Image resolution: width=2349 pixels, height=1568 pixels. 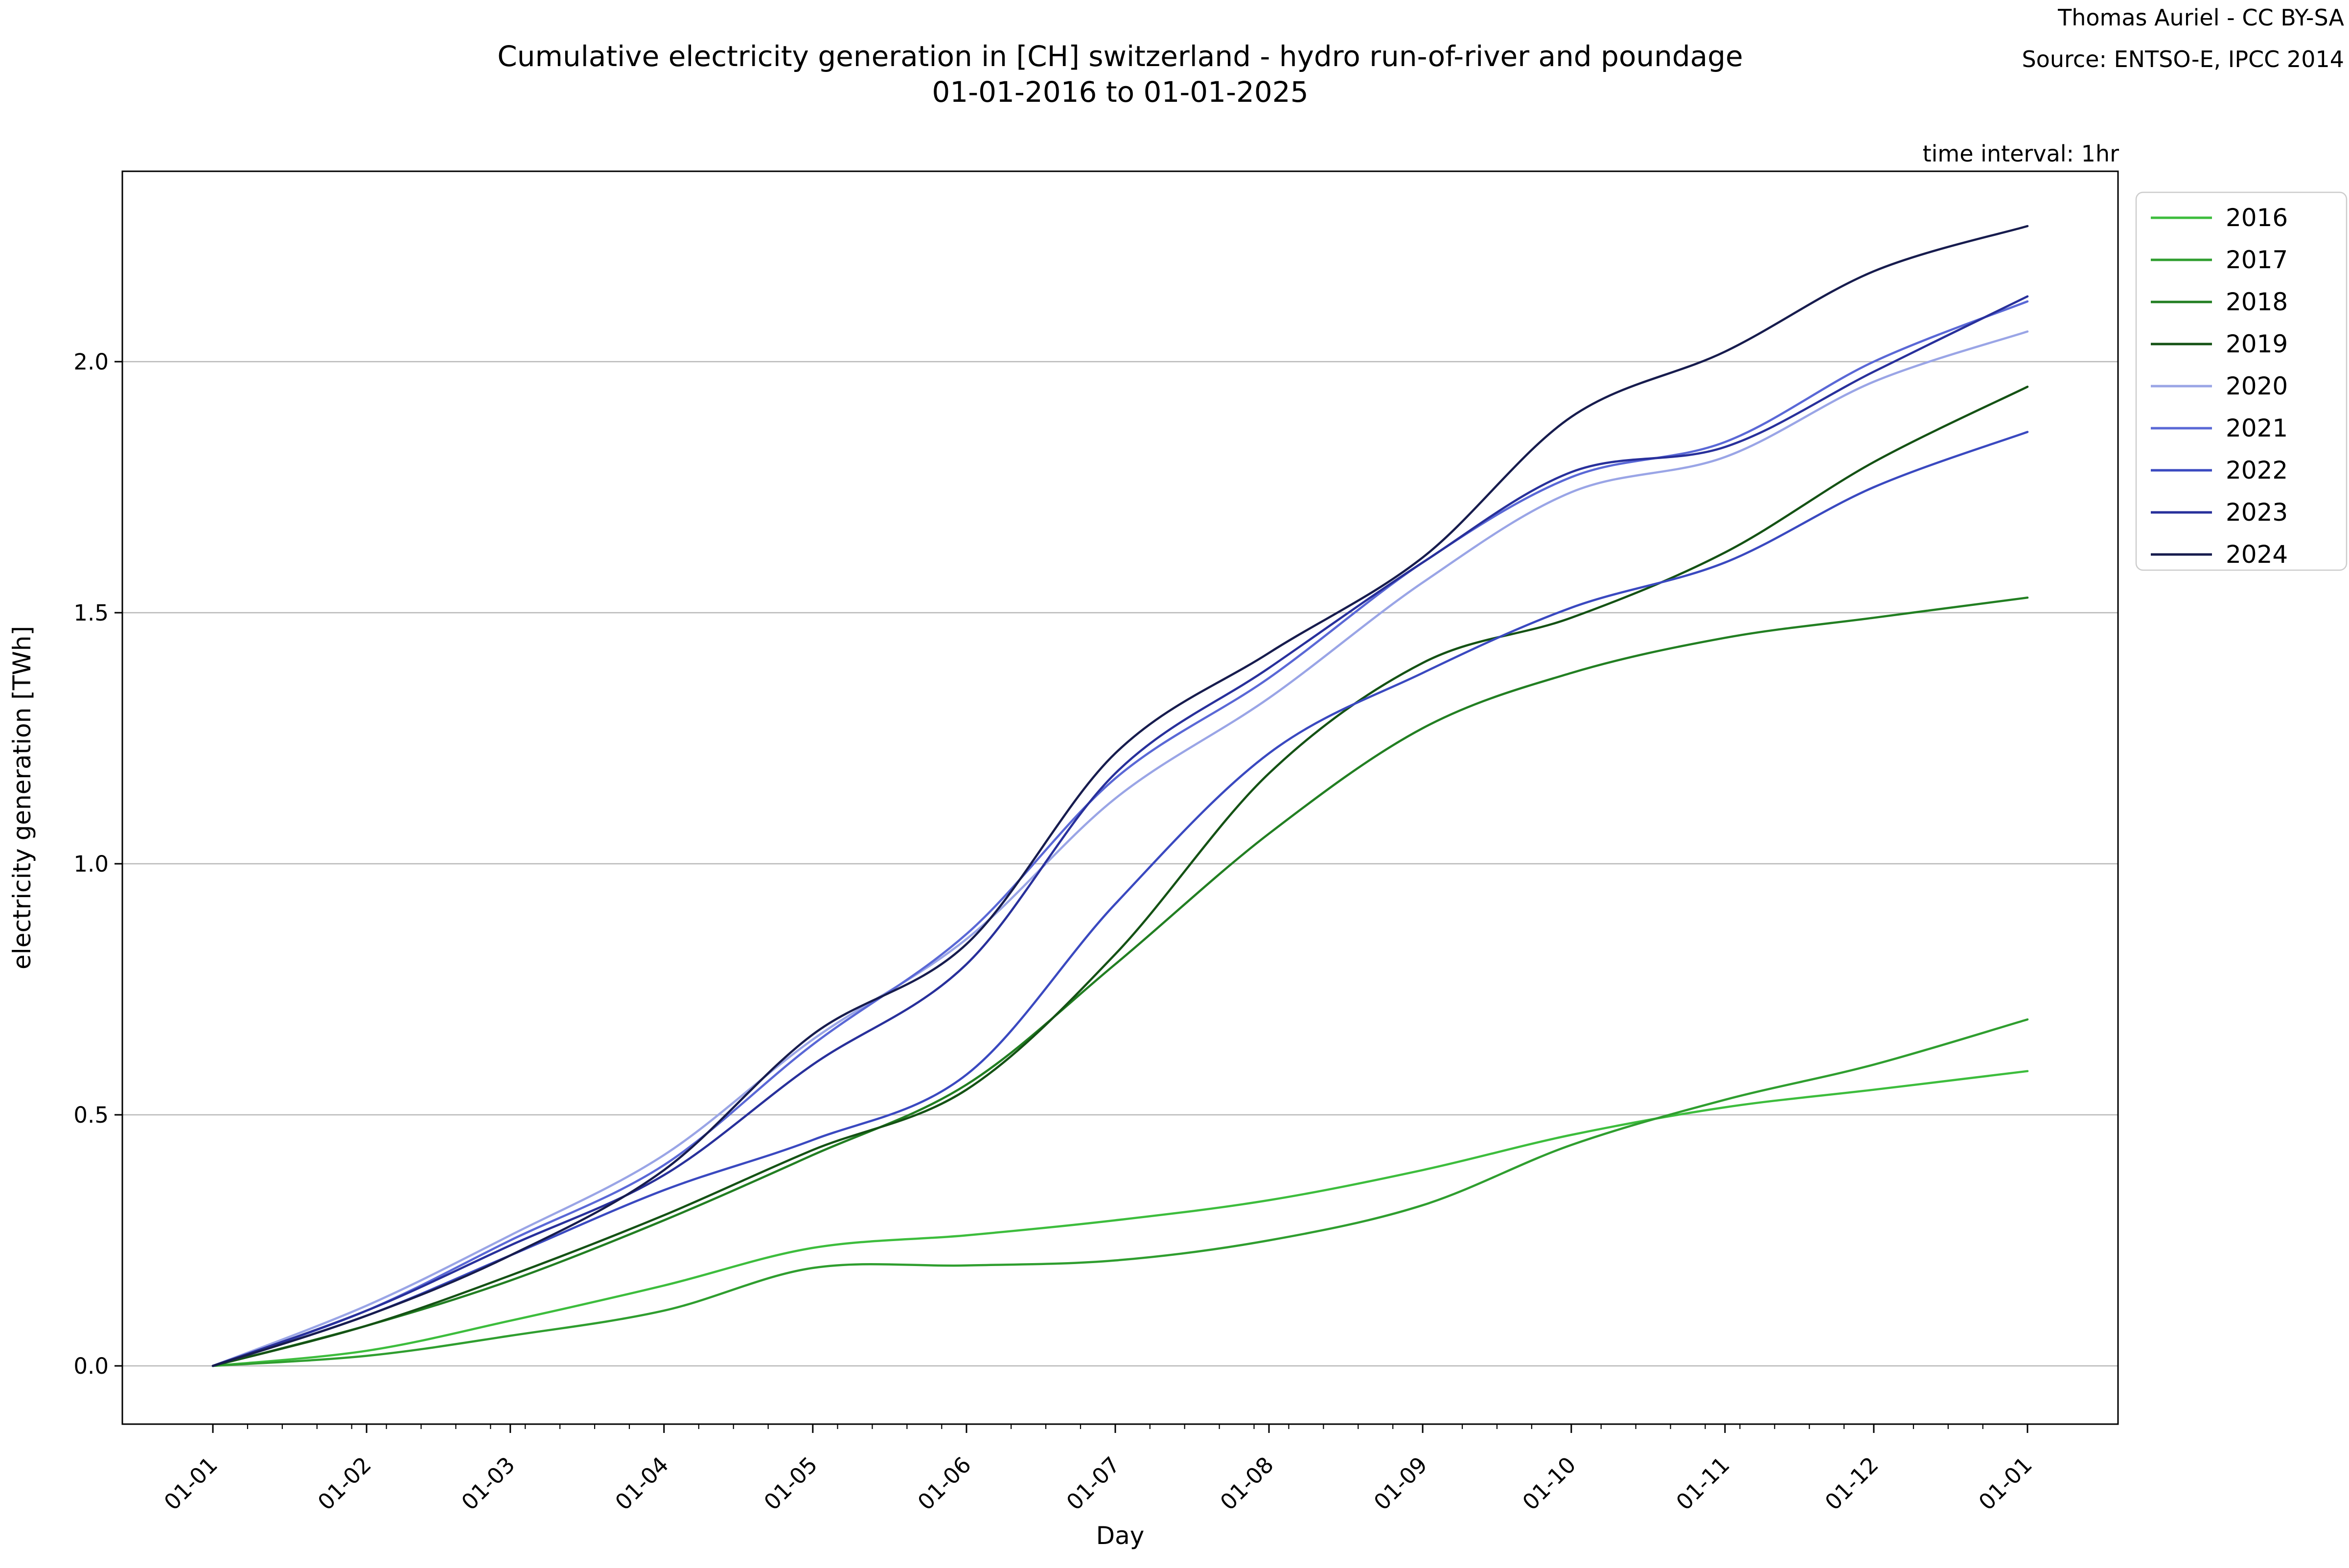 What do you see at coordinates (1703, 1483) in the screenshot?
I see `x-tick-label: 01-11` at bounding box center [1703, 1483].